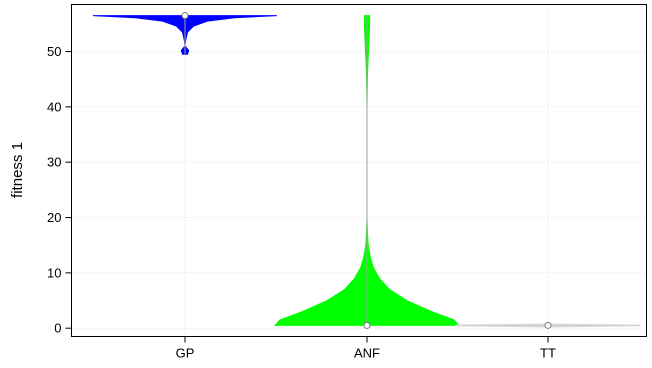  Describe the element at coordinates (548, 353) in the screenshot. I see `x-tick-label: TT` at that location.